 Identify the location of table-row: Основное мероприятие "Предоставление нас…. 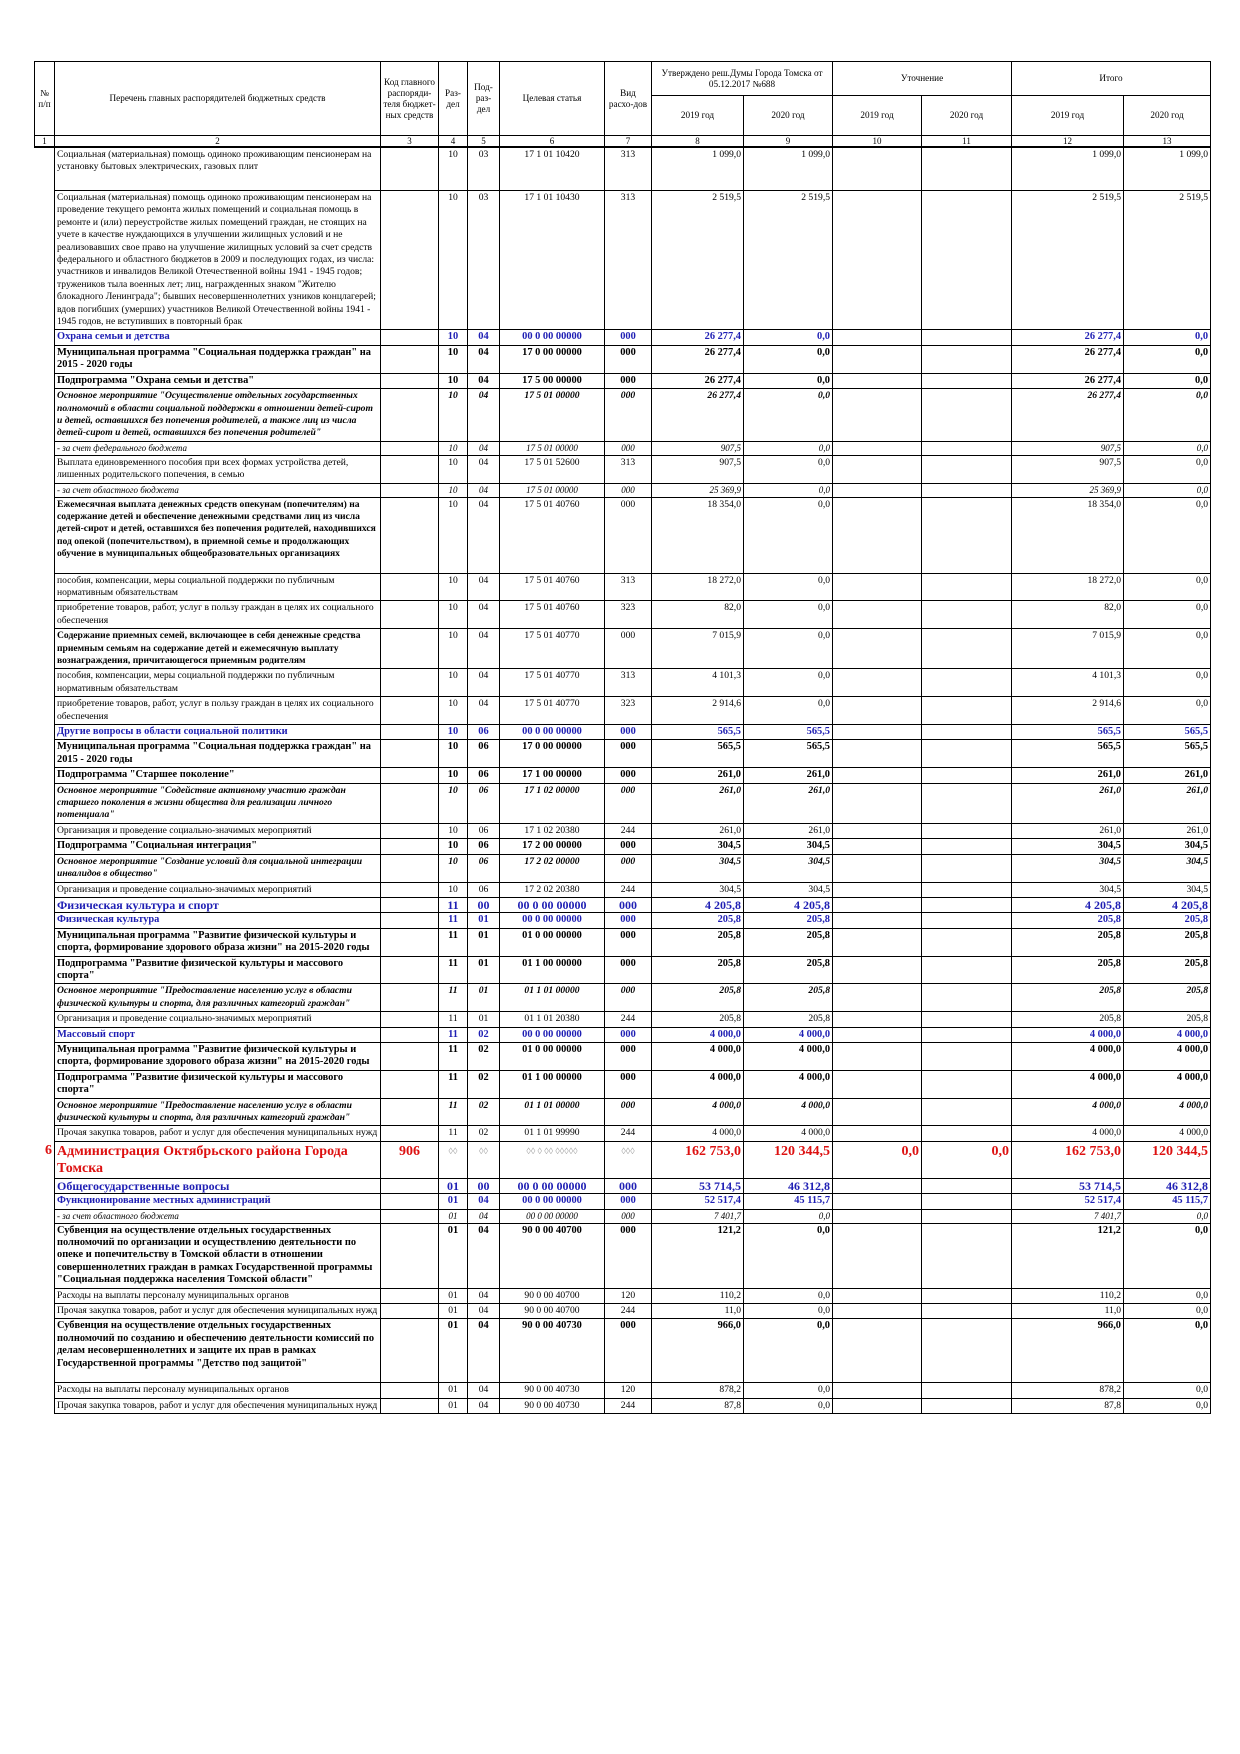
(623, 1112).